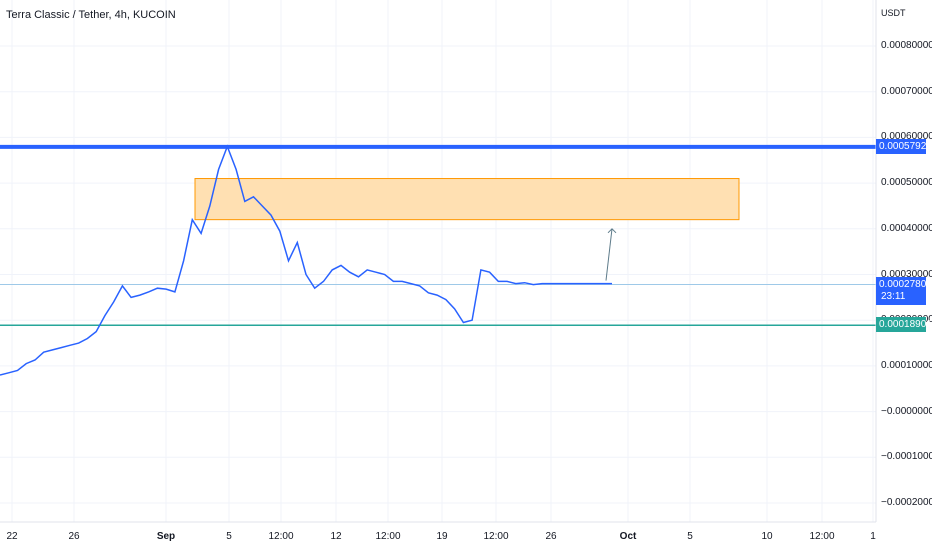 The height and width of the screenshot is (550, 932). I want to click on price-tick-label: 0.00010000, so click(906, 365).